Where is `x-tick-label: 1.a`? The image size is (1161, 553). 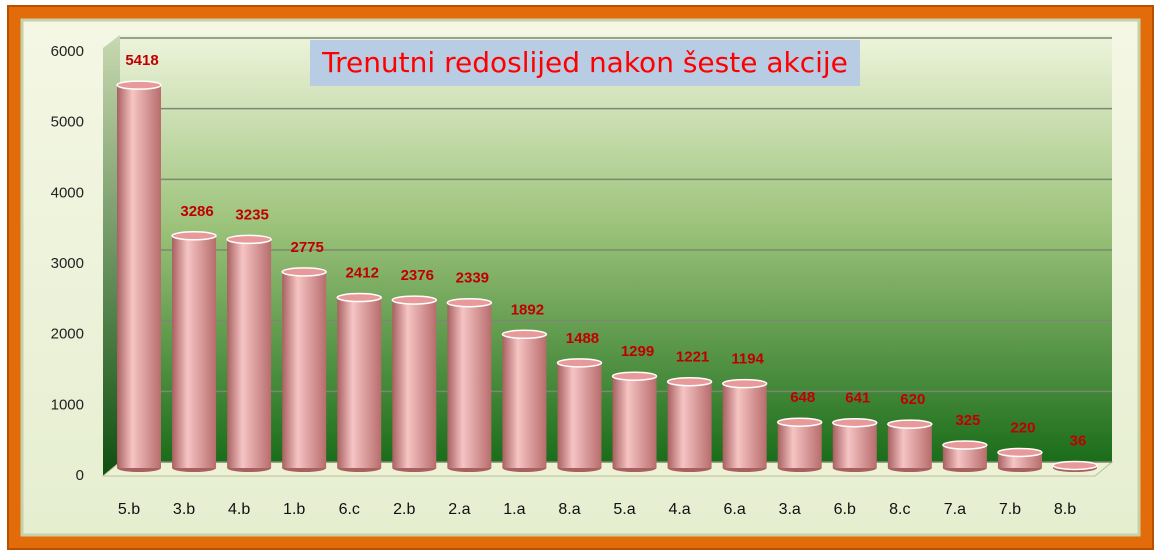 x-tick-label: 1.a is located at coordinates (514, 509).